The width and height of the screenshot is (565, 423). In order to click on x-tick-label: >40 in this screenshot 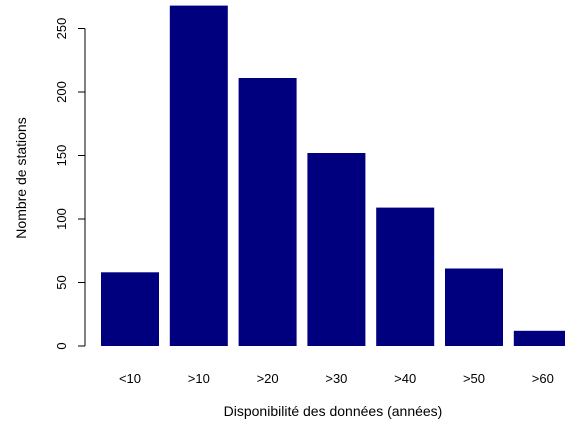, I will do `click(405, 378)`.